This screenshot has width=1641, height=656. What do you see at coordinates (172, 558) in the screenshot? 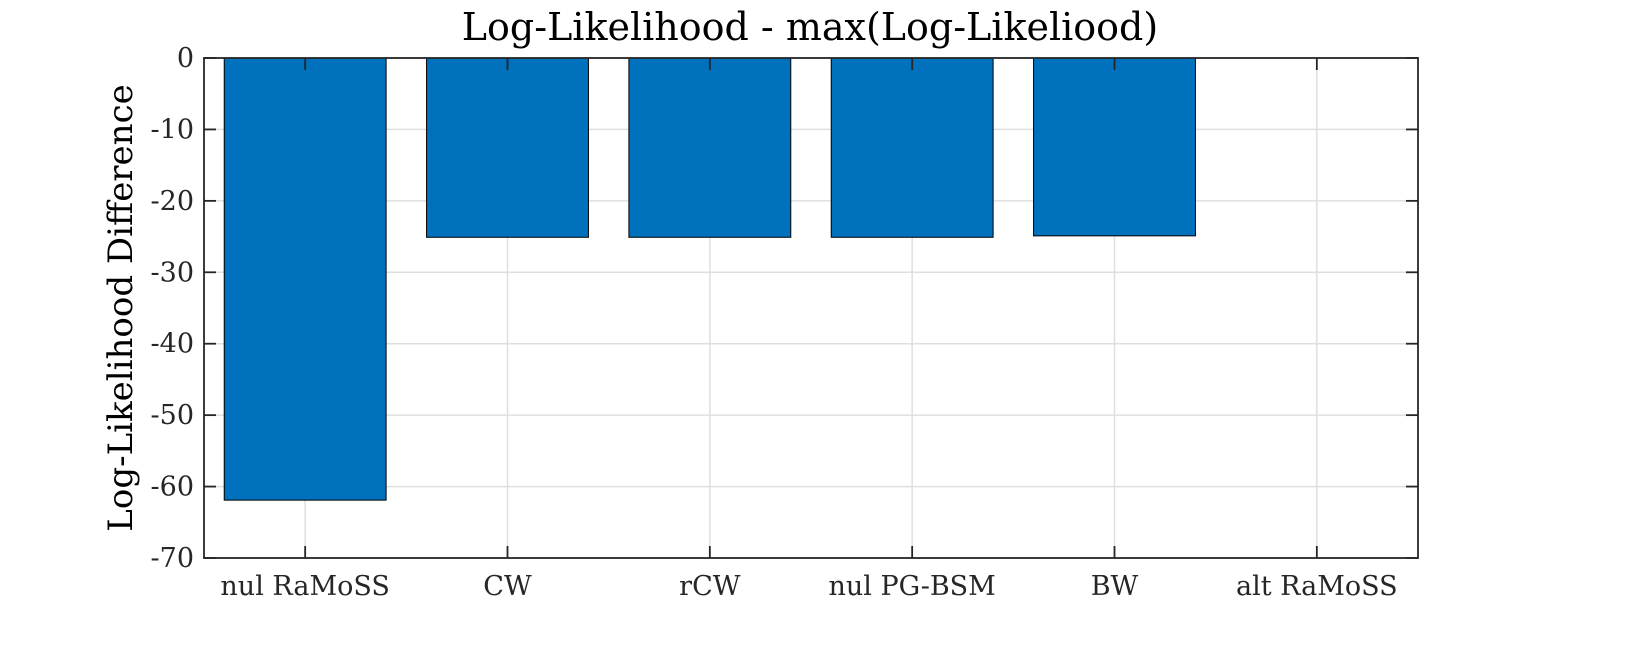
I see `y-tick-label: -70` at bounding box center [172, 558].